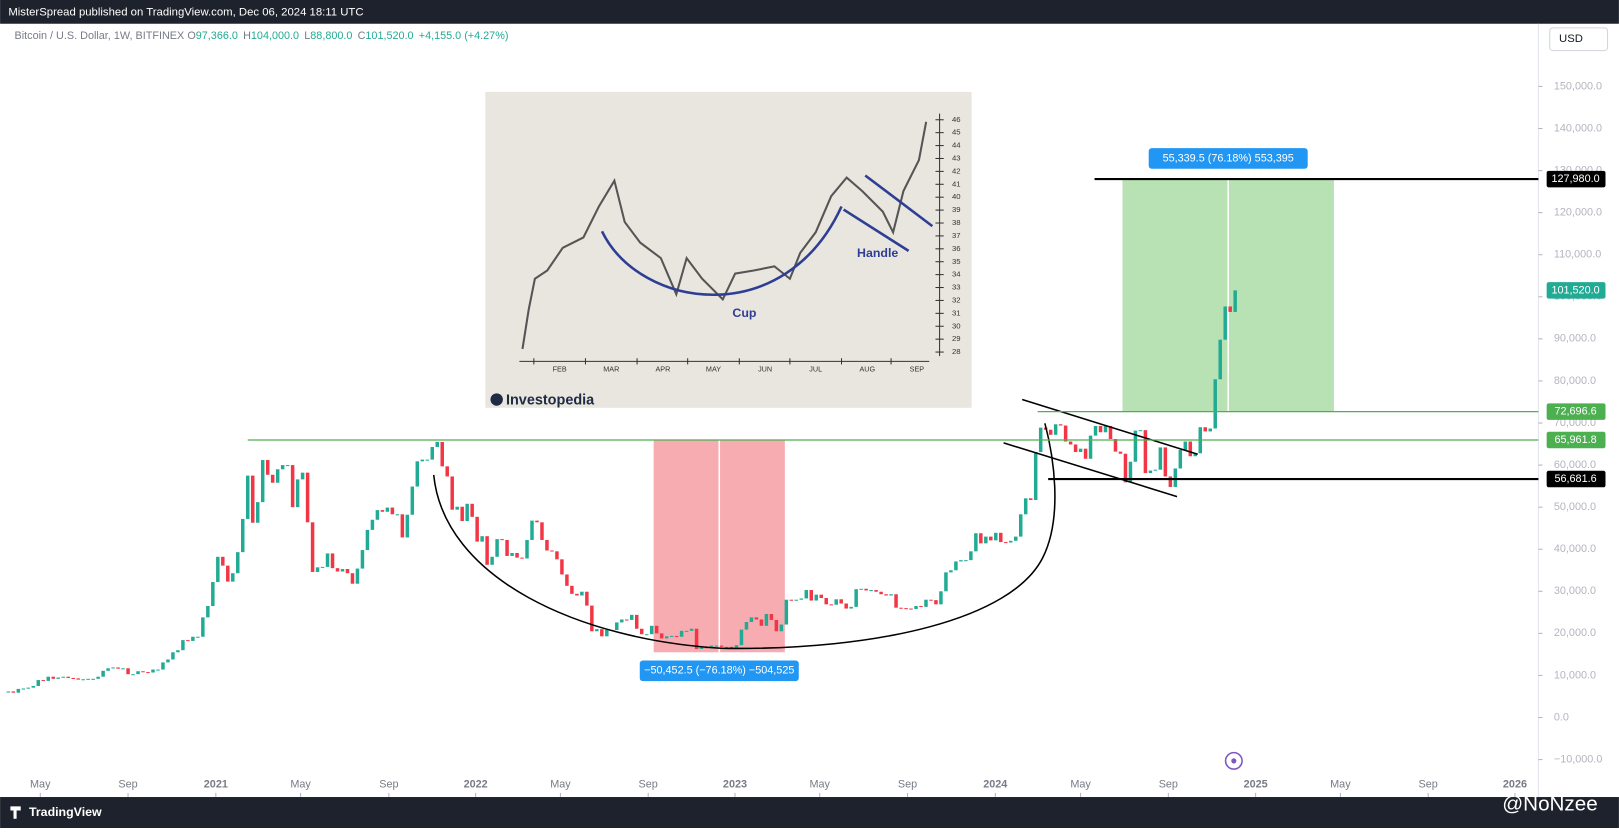  What do you see at coordinates (65, 812) in the screenshot?
I see `footer-brand: TradingView` at bounding box center [65, 812].